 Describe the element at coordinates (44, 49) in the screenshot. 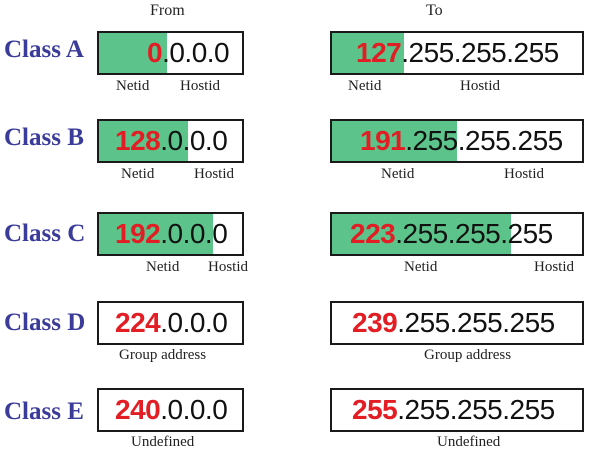

I see `class-a-label: Class A` at that location.